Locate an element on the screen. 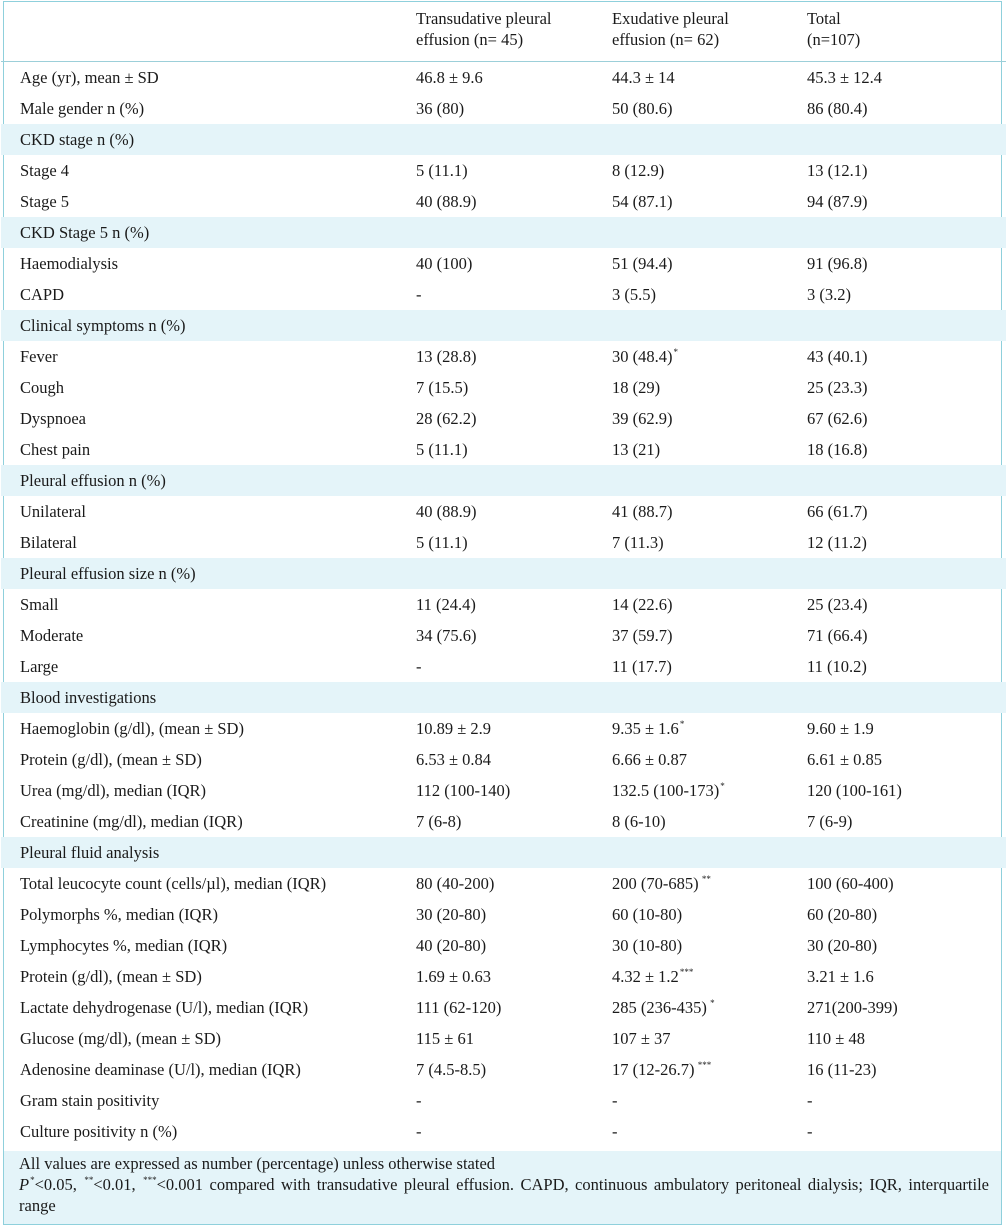  cell-exudative: 30 (48.4)* is located at coordinates (645, 356).